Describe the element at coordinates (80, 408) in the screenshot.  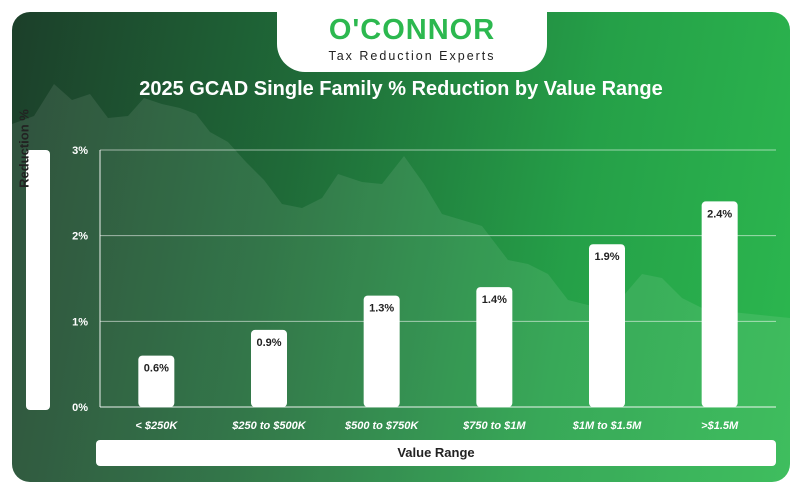
I see `y-tick-label: 0%` at that location.